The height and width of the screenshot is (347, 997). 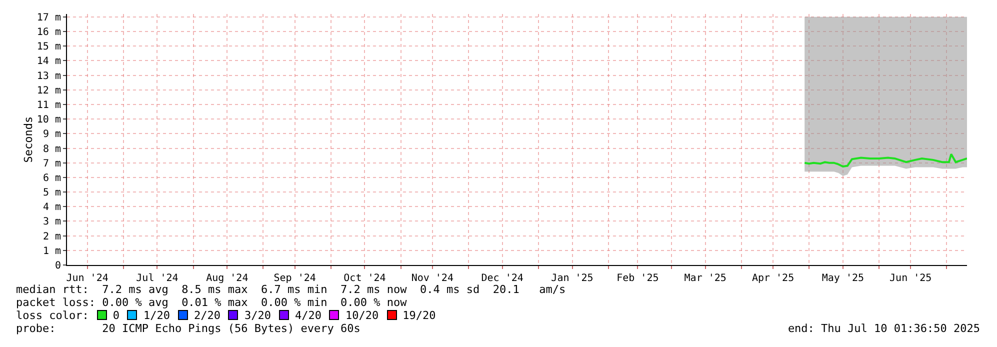 I want to click on x-tick-label: Jun '25, so click(x=911, y=278).